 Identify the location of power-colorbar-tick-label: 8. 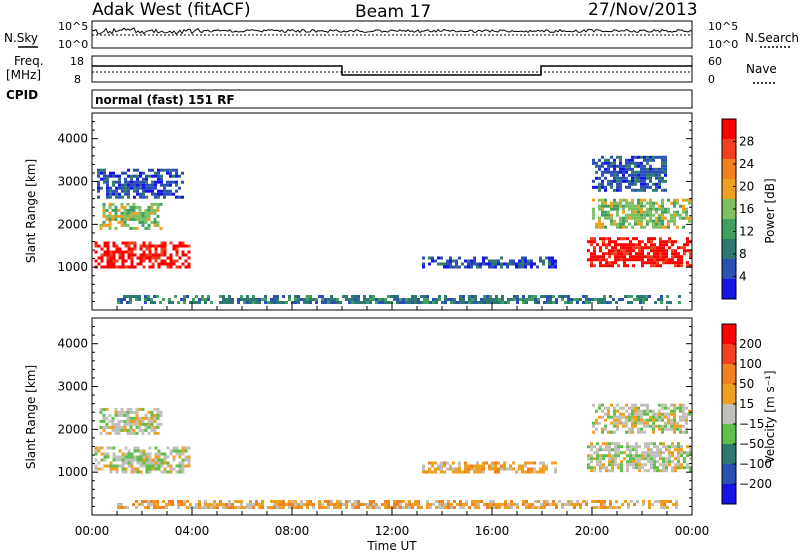
(743, 254).